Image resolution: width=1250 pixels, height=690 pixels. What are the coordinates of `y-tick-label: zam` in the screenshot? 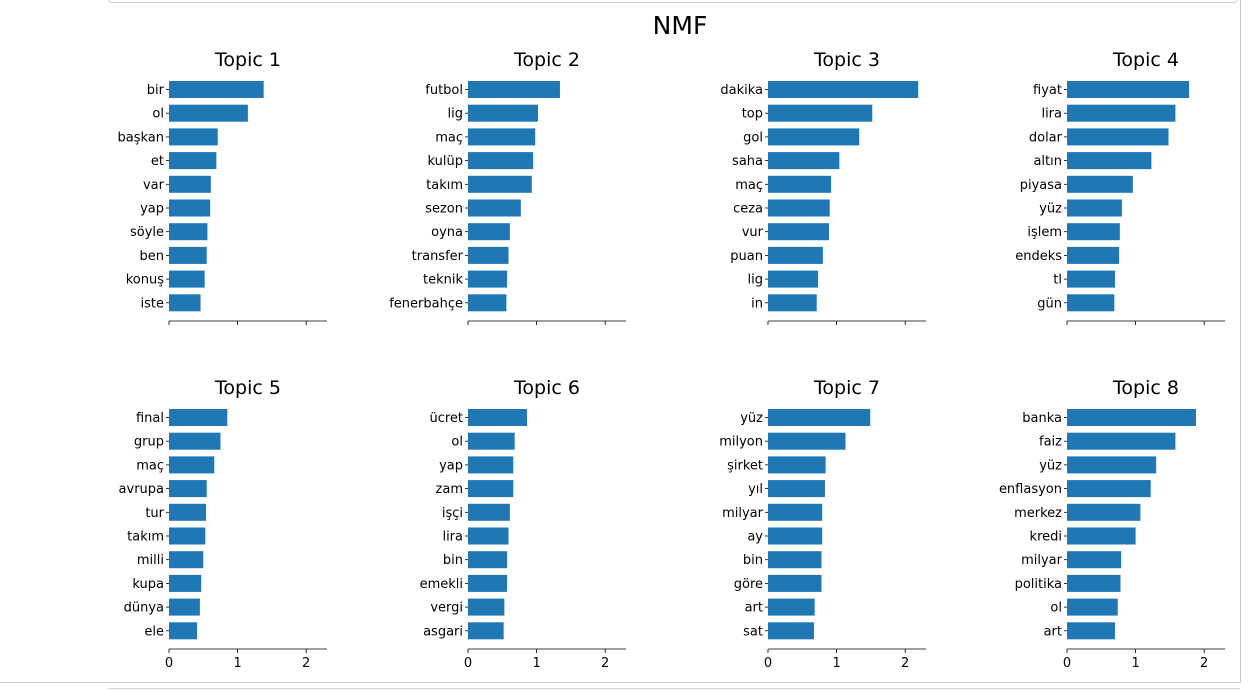 It's located at (449, 489).